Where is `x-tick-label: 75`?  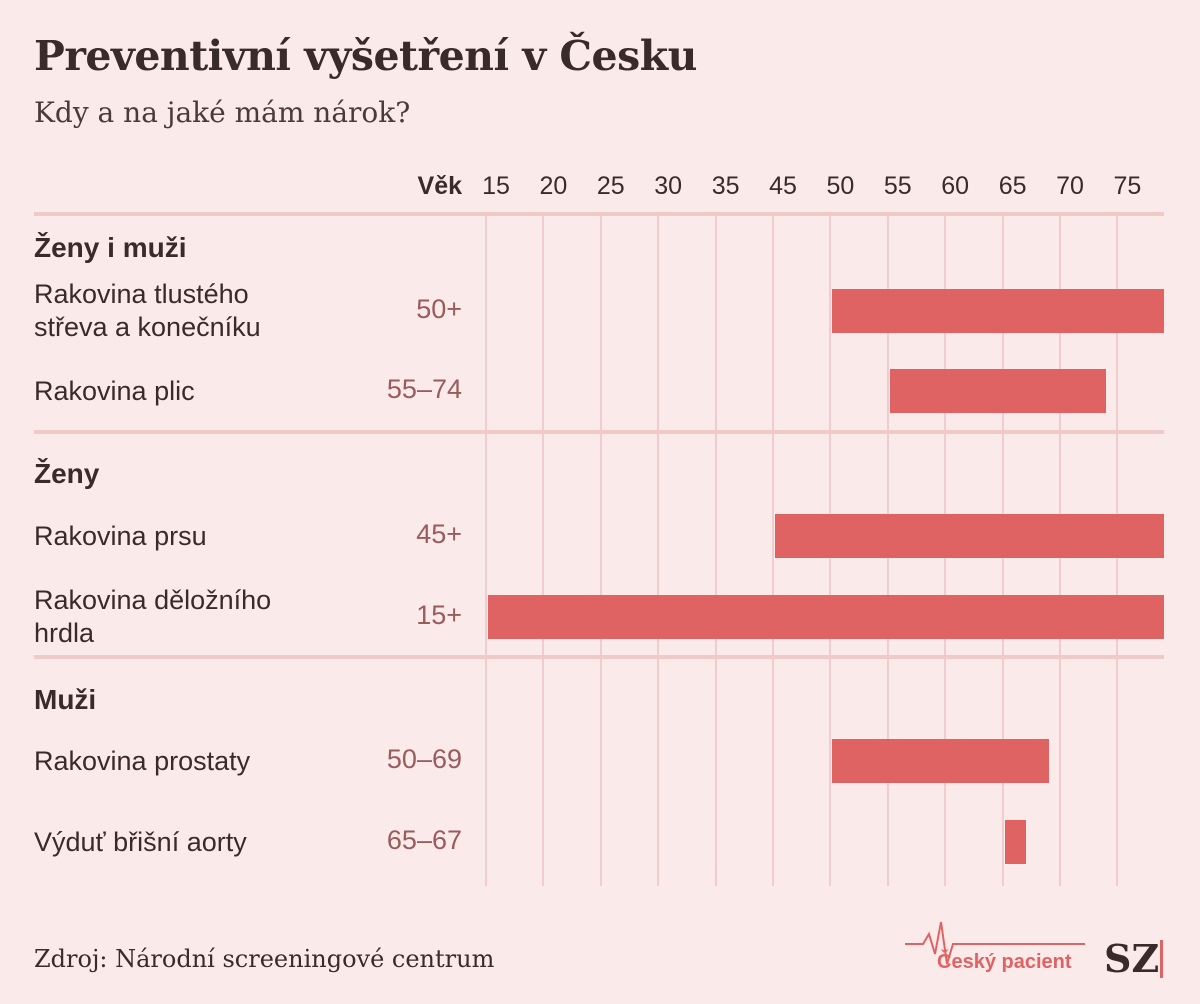
x-tick-label: 75 is located at coordinates (1127, 186).